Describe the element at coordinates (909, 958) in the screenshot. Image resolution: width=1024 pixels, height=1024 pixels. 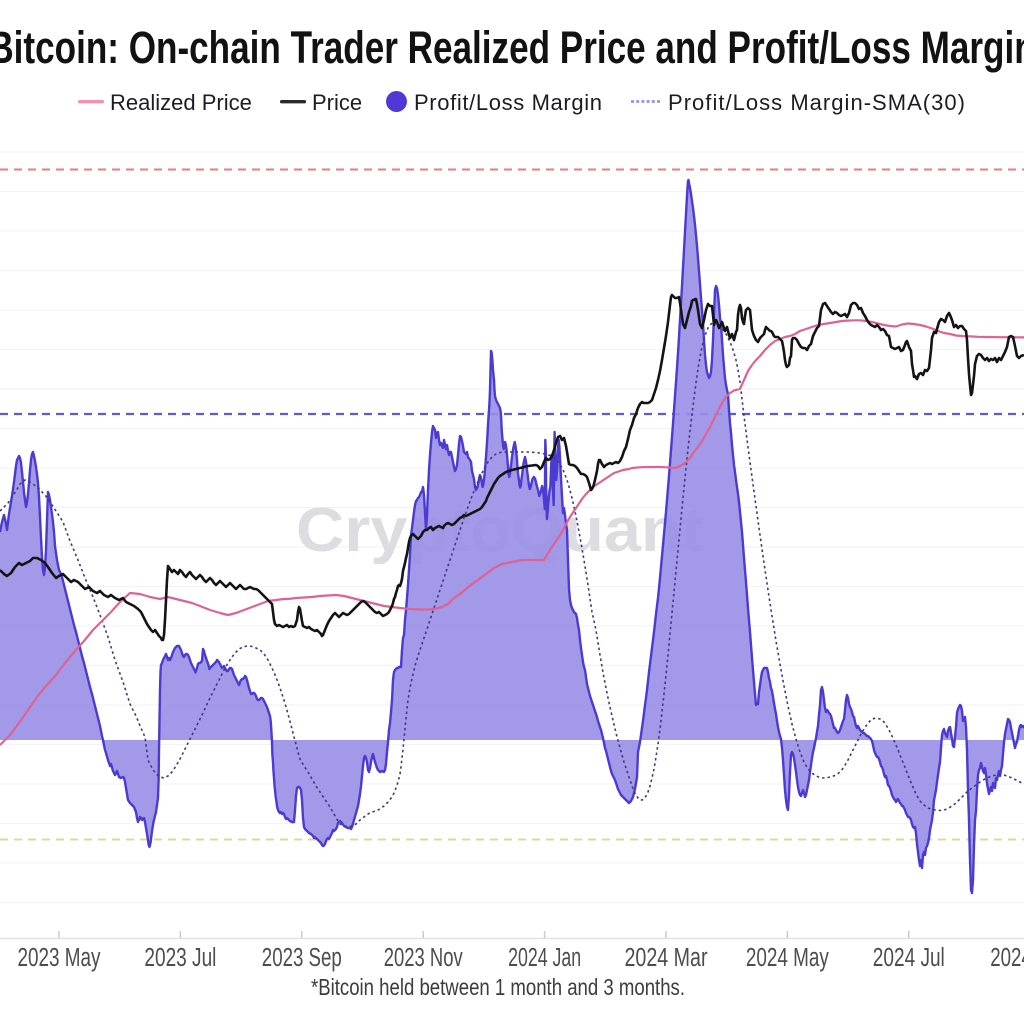
I see `svg-text: 2024 Jul` at that location.